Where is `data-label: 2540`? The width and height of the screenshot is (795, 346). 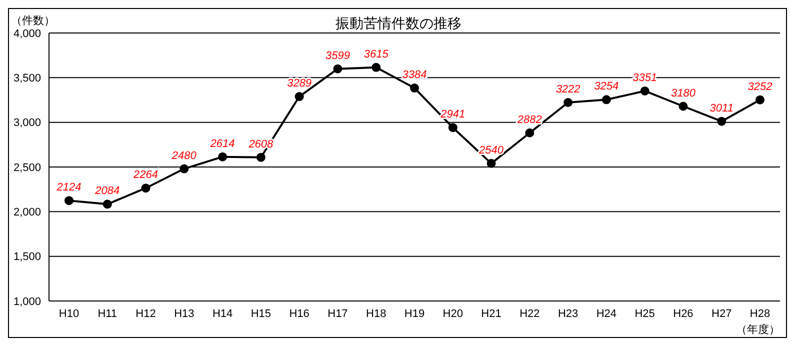
data-label: 2540 is located at coordinates (491, 150).